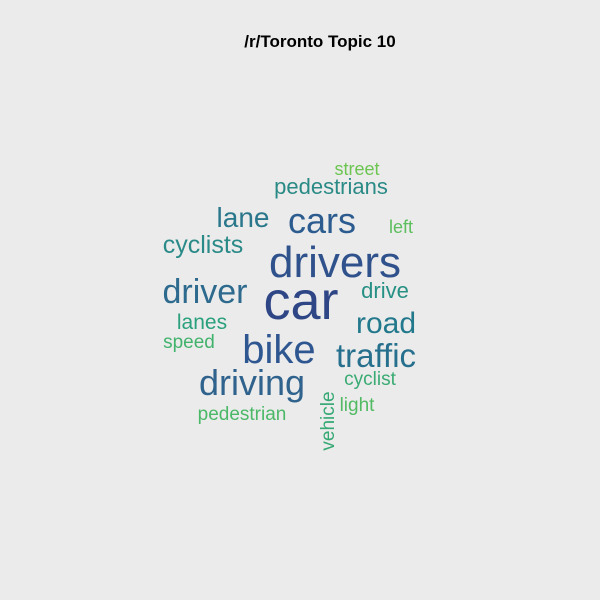 The height and width of the screenshot is (600, 600). What do you see at coordinates (356, 169) in the screenshot?
I see `word-street: street` at bounding box center [356, 169].